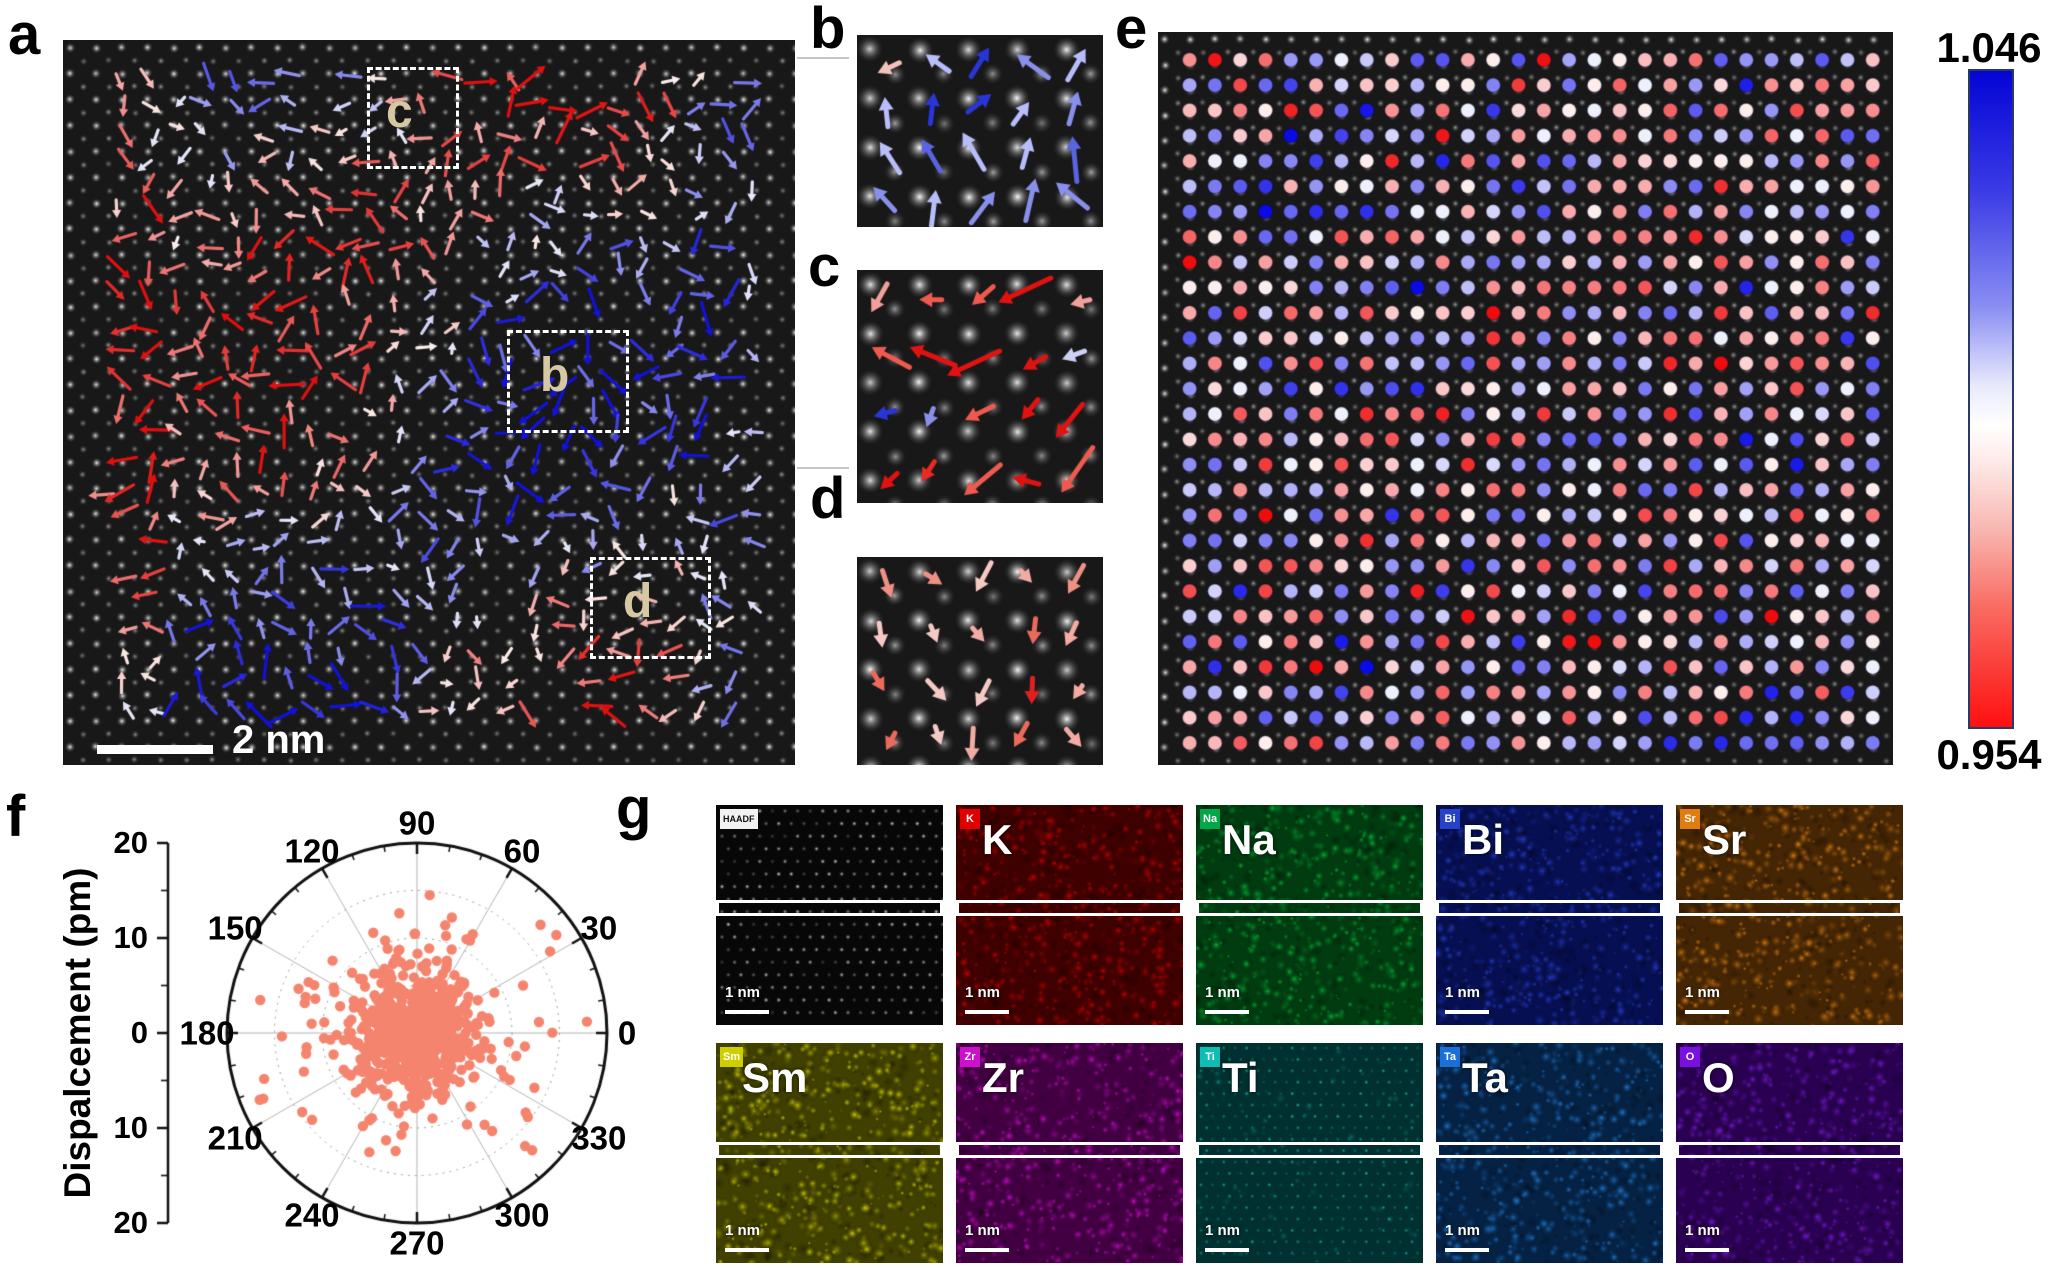  What do you see at coordinates (207, 1033) in the screenshot?
I see `angle-tick-label-180: 180` at bounding box center [207, 1033].